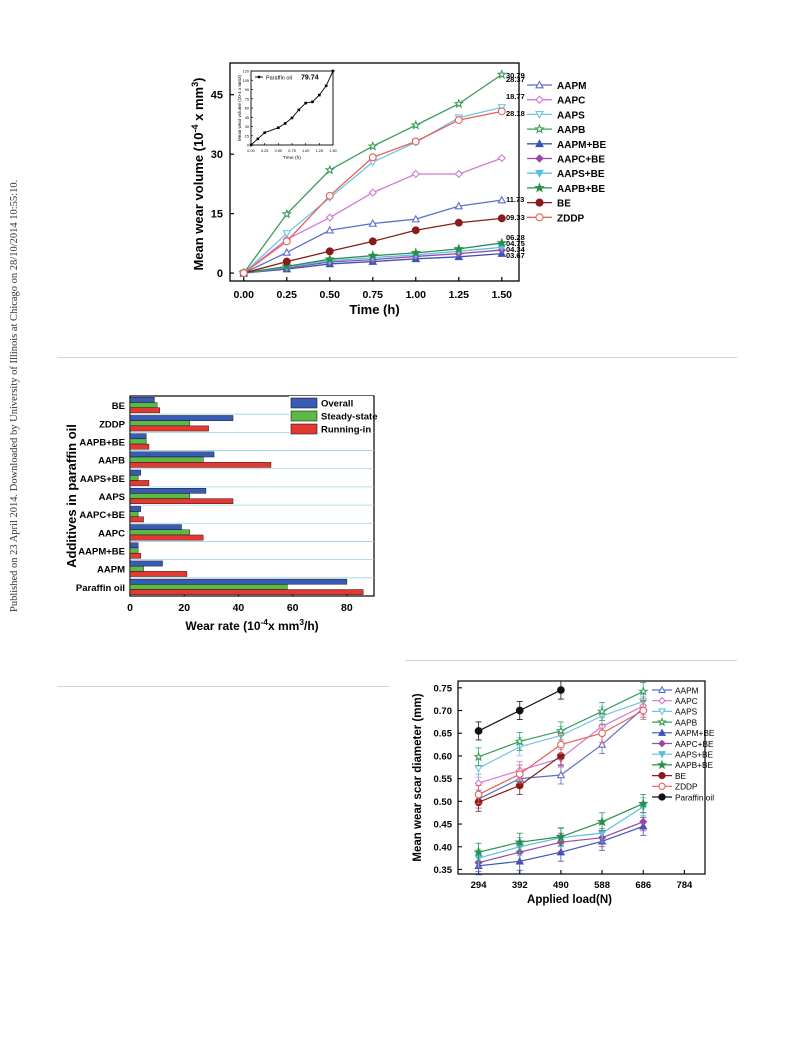  Describe the element at coordinates (581, 160) in the screenshot. I see `legend-label: AAPC+BE` at that location.